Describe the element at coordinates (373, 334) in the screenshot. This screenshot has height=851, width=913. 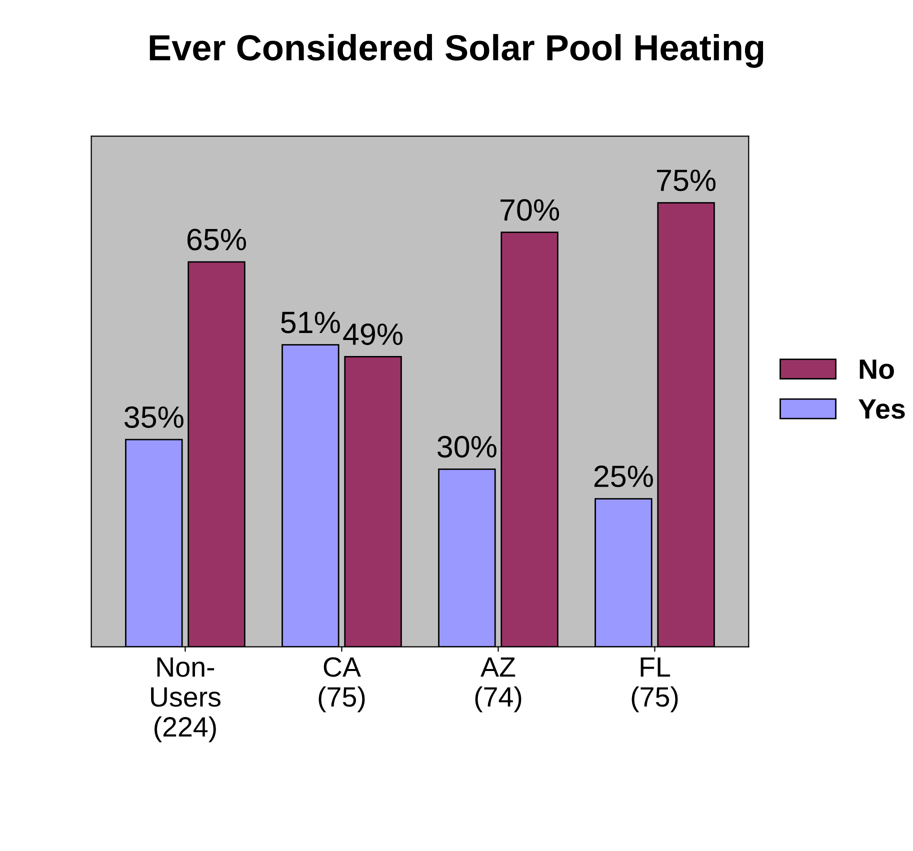
I see `data-label: 49%` at that location.